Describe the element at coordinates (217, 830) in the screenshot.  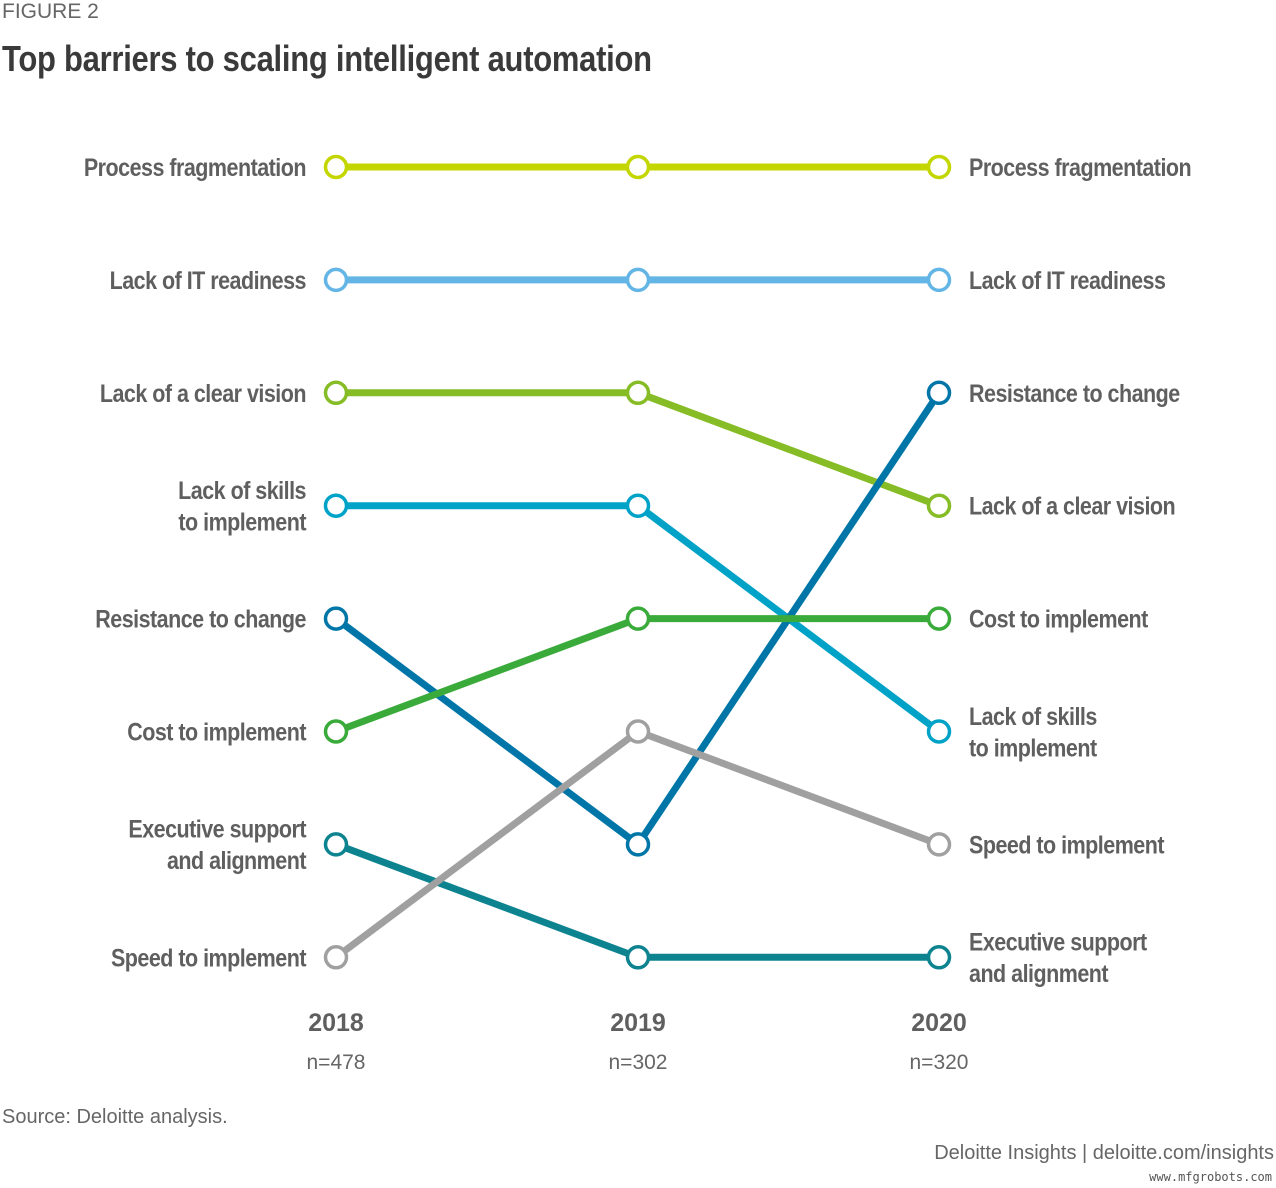
I see `left-series-label: Executive support` at that location.